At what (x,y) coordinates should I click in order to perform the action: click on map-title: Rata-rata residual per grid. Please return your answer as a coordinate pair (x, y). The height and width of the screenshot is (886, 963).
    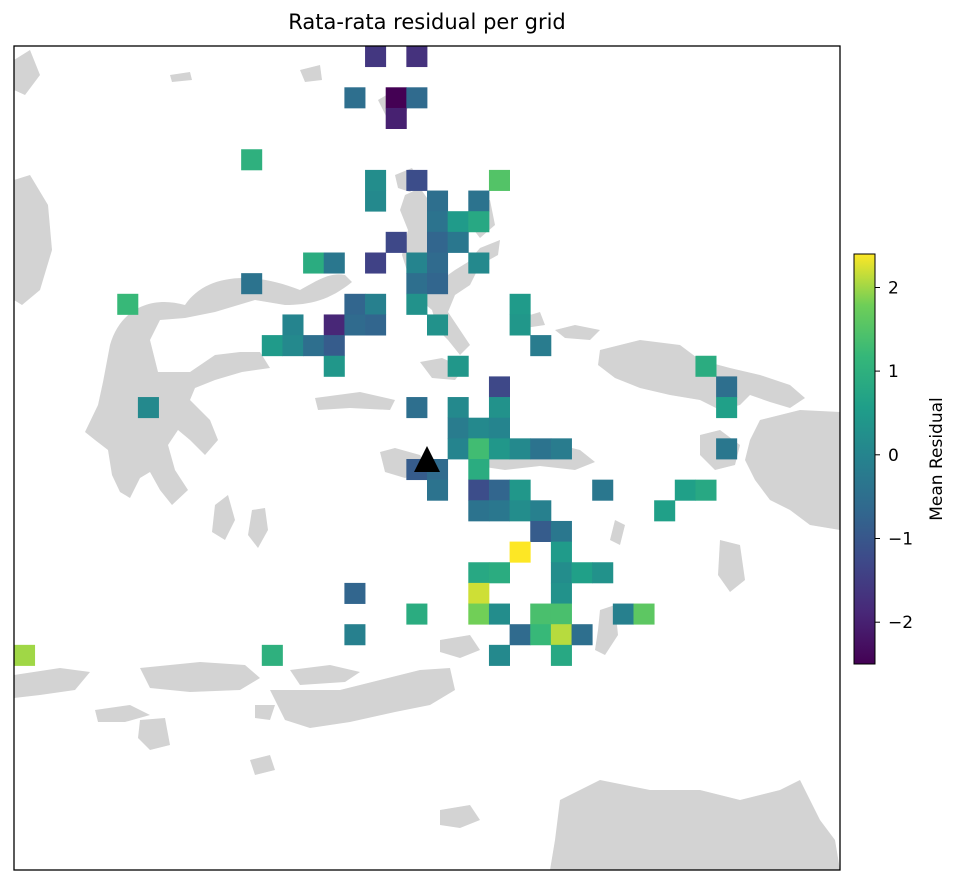
    Looking at the image, I should click on (427, 22).